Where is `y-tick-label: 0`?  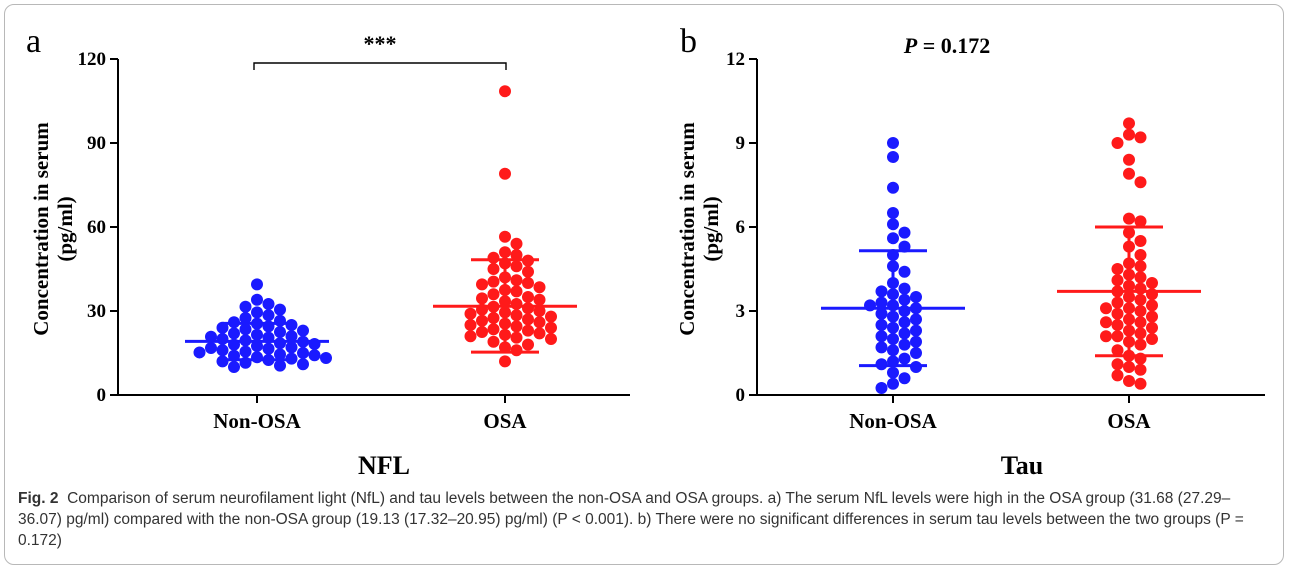 y-tick-label: 0 is located at coordinates (741, 395).